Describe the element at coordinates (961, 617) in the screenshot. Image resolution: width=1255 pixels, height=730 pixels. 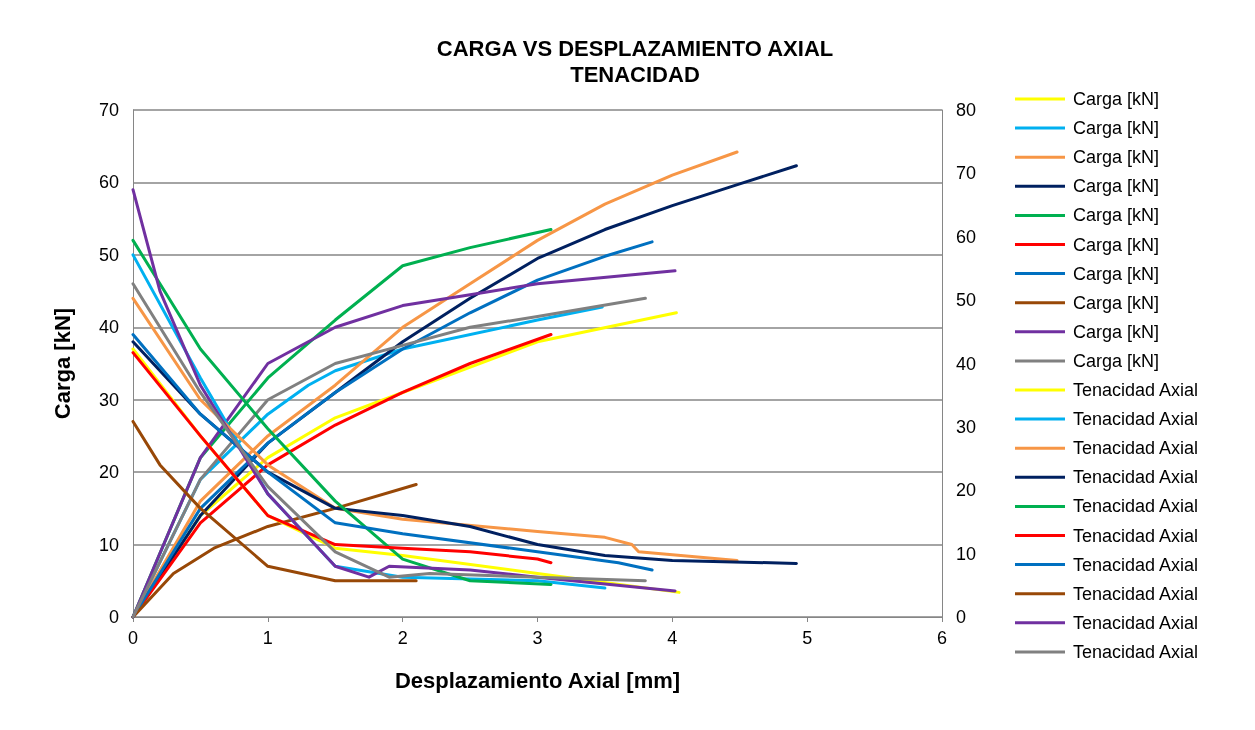
I see `y2-tick-label: 0` at that location.